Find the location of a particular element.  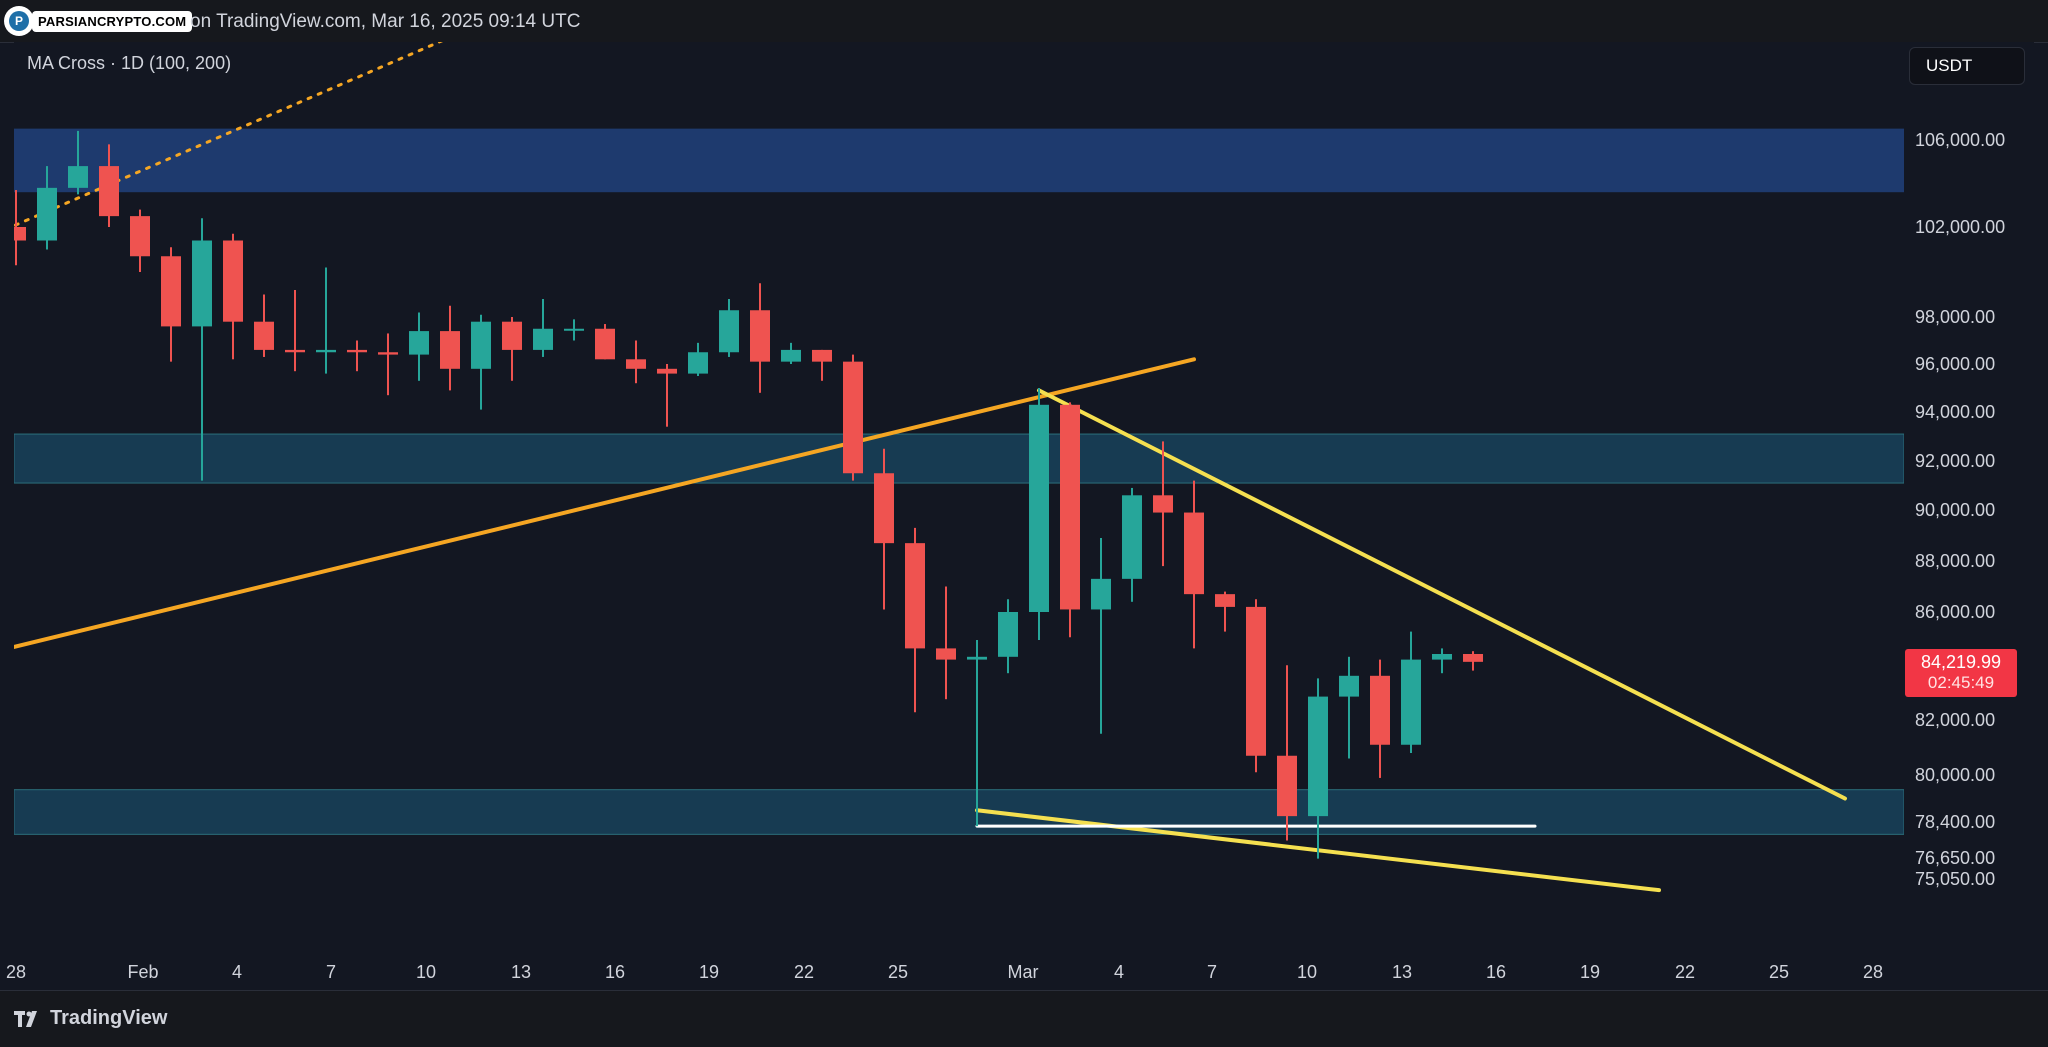

price-tick-label: 75,050.00 is located at coordinates (1955, 879).